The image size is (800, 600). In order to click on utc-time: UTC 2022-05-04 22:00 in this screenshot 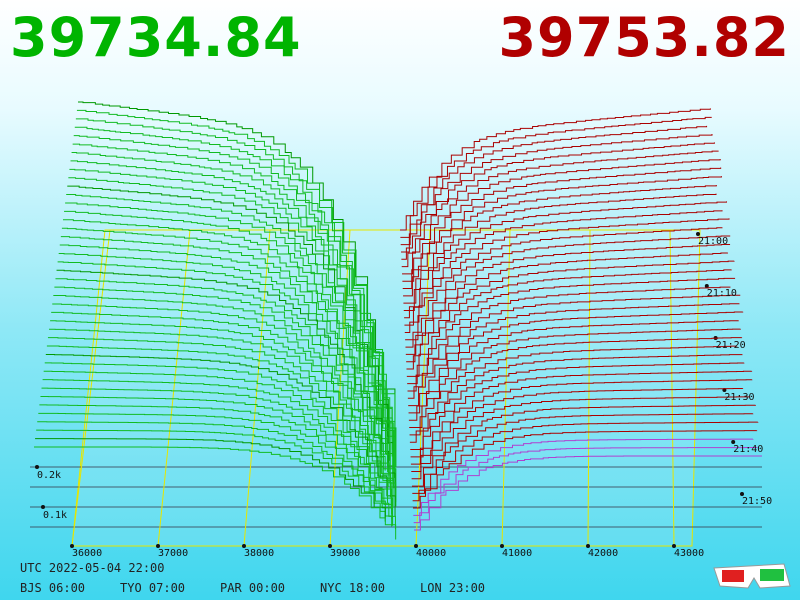, I will do `click(92, 568)`.